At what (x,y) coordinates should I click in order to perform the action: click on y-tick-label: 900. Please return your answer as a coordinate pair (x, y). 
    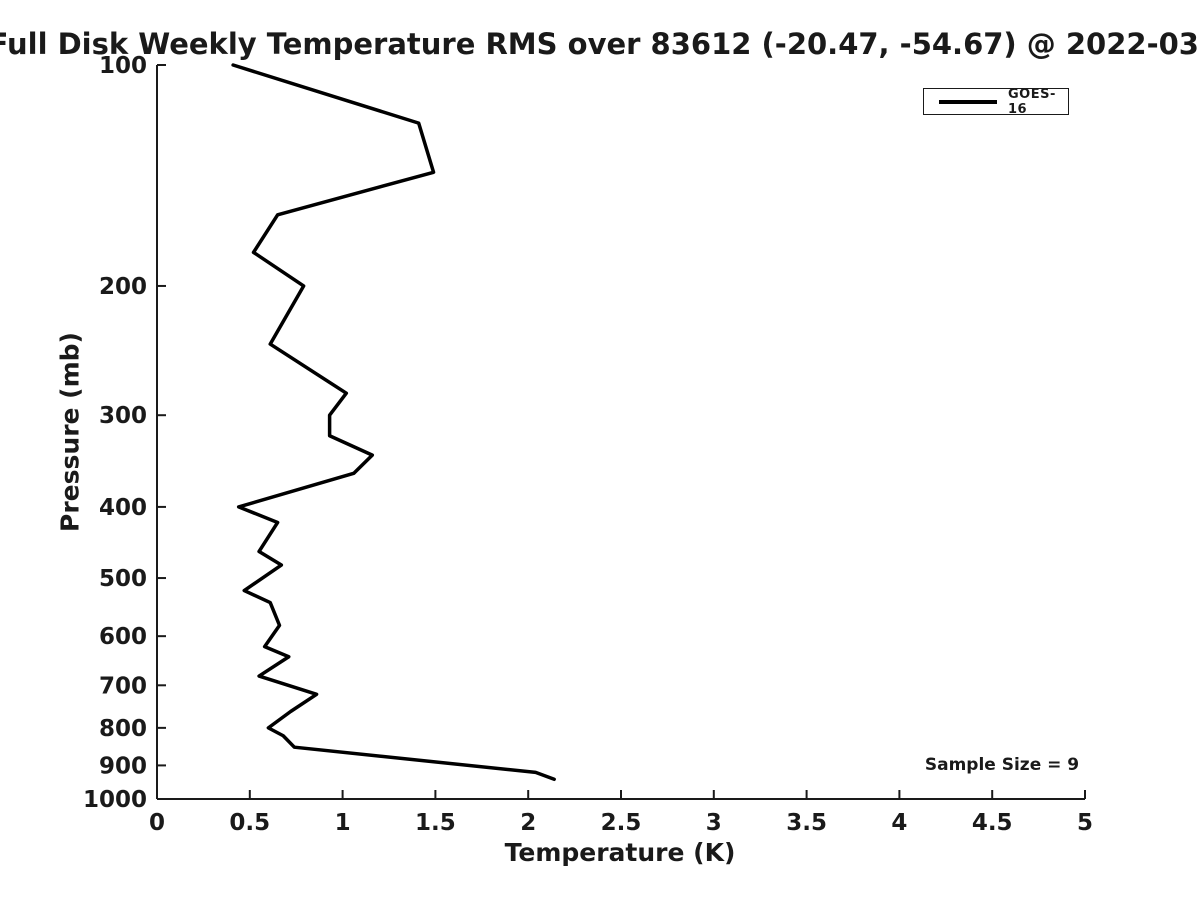
    Looking at the image, I should click on (123, 766).